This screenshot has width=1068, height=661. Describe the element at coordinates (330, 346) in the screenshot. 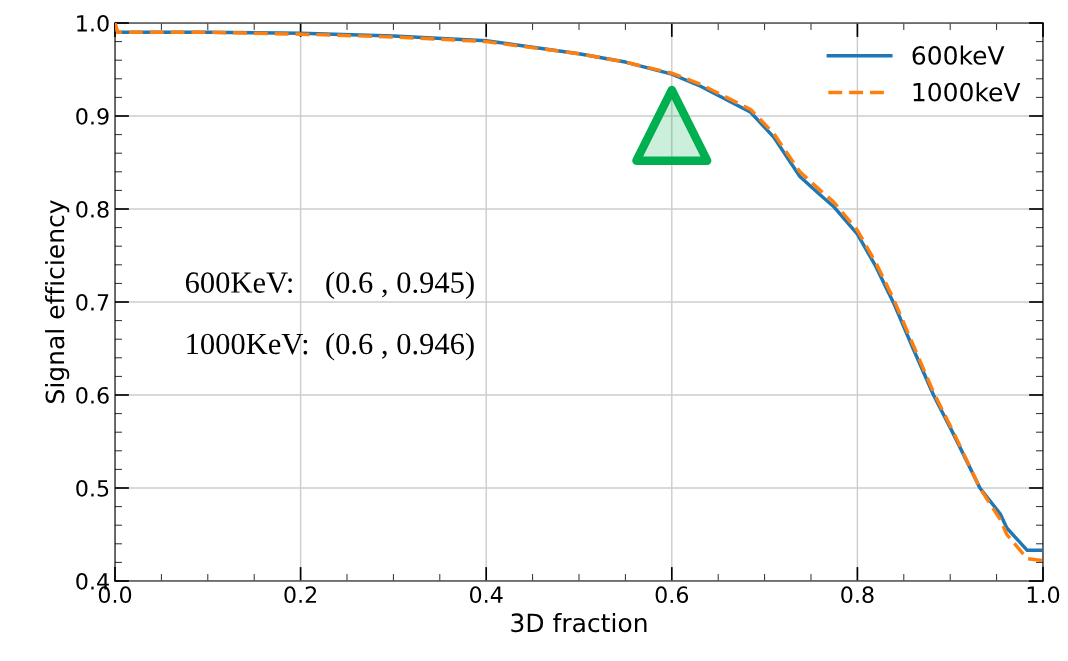

I see `annotation: 1000KeV: (0.6 , 0.946)` at that location.